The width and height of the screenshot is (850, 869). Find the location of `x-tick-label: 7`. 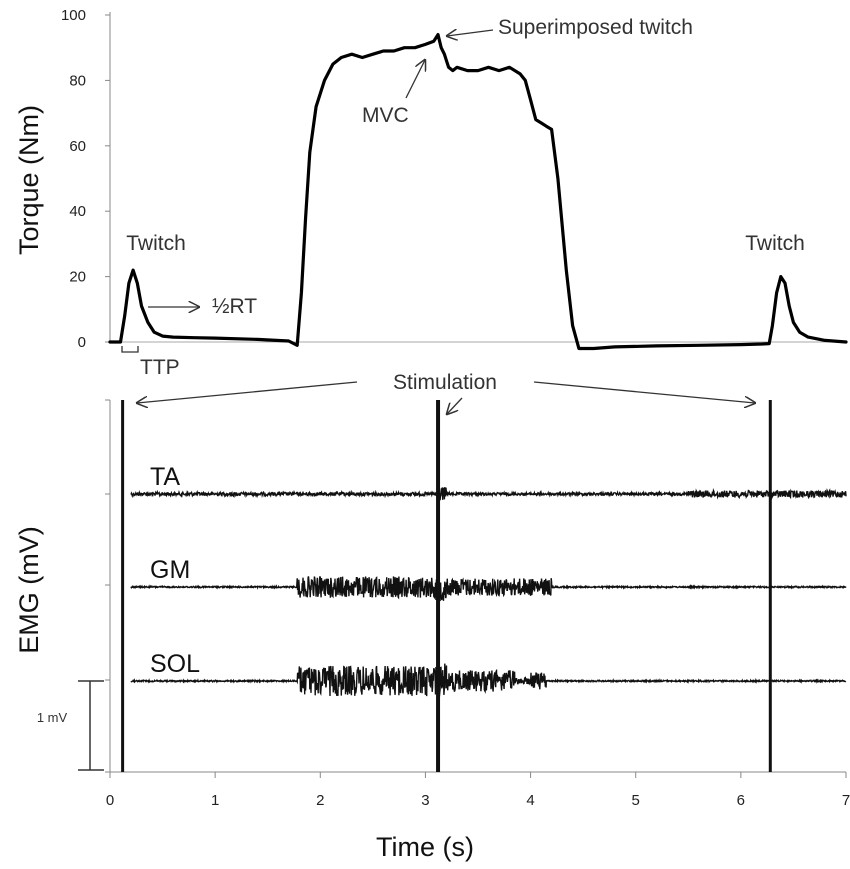

x-tick-label: 7 is located at coordinates (846, 800).